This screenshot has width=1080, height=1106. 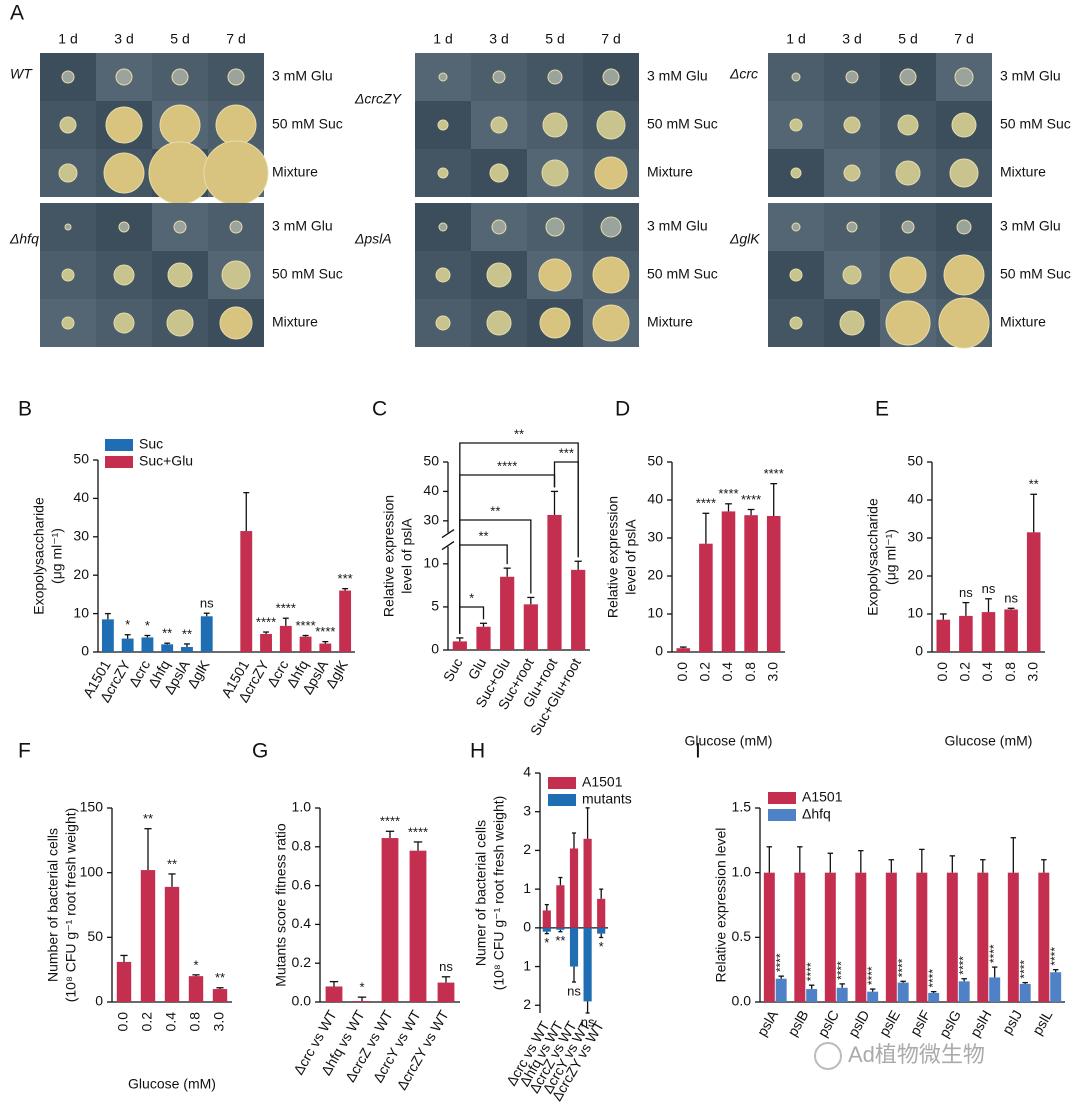 I want to click on x-tick-label: 0.2, so click(x=147, y=1022).